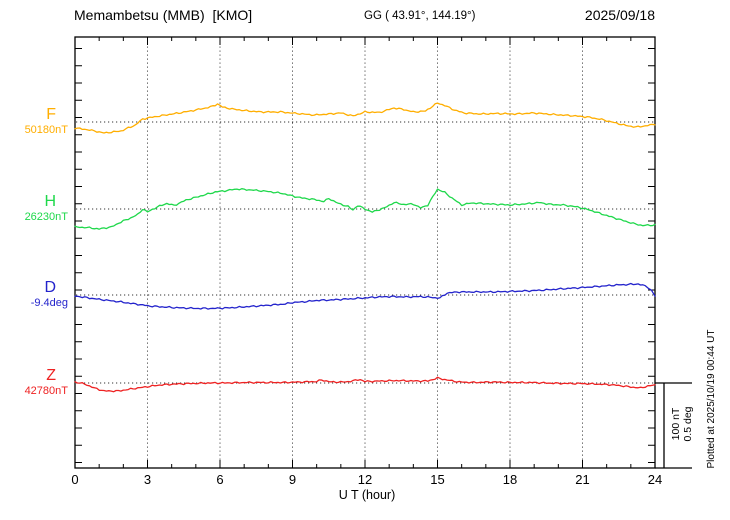 The image size is (730, 520). Describe the element at coordinates (437, 479) in the screenshot. I see `x-tick-label-15: 15` at that location.